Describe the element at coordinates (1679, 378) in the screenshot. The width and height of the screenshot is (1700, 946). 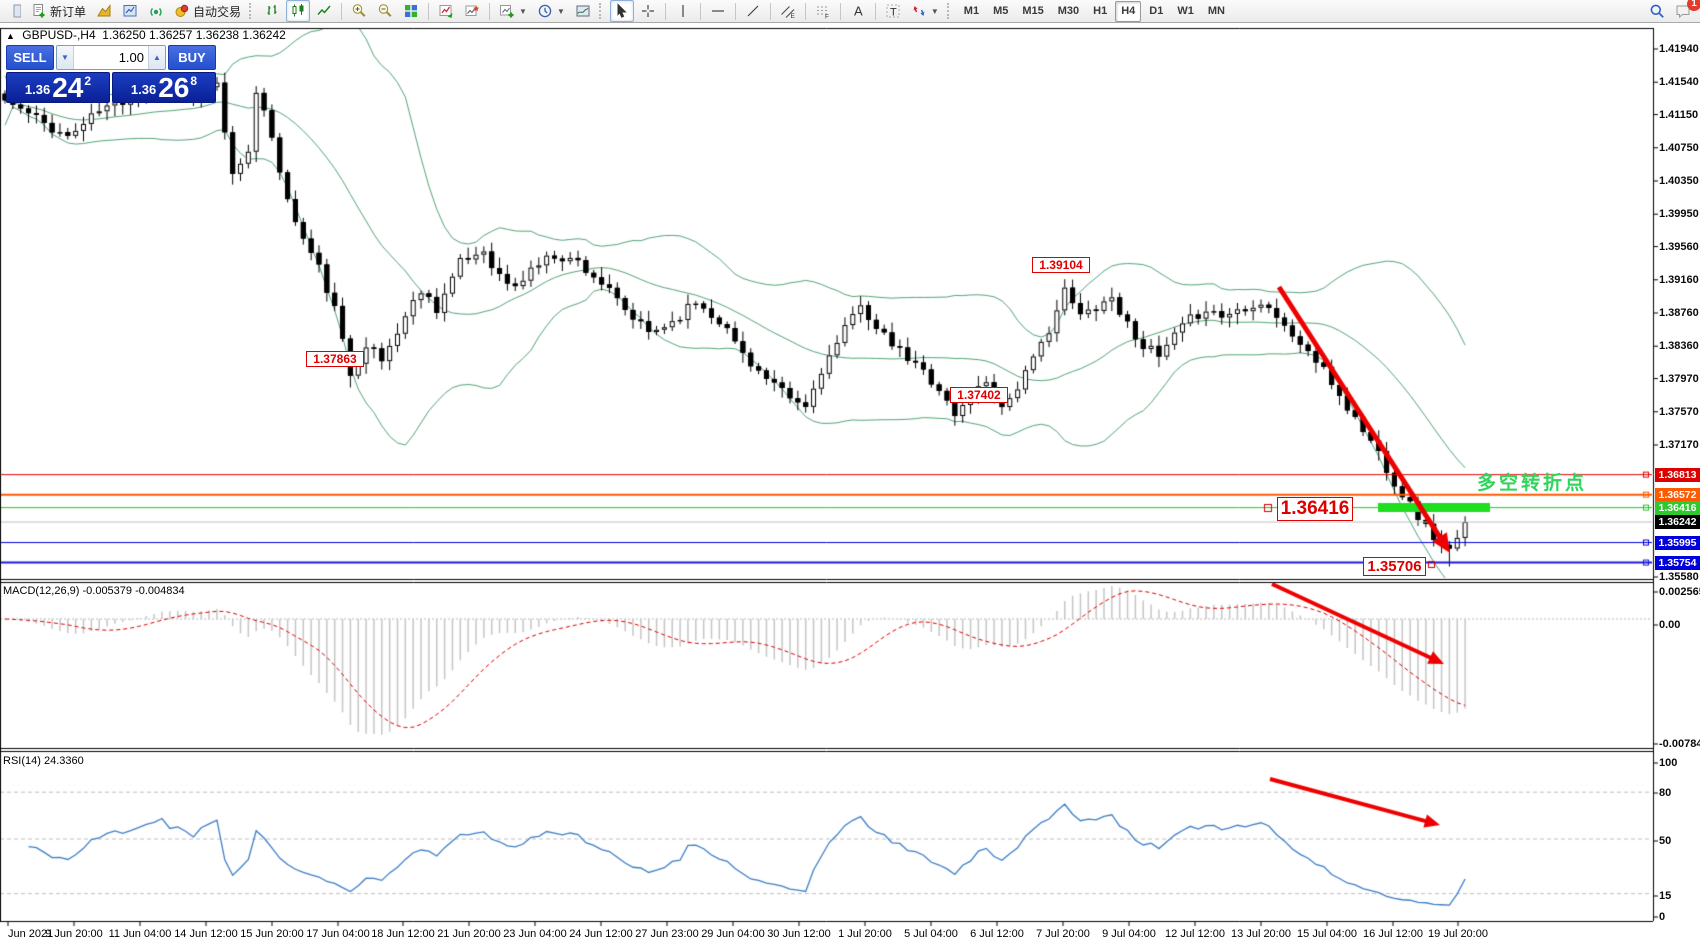
I see `price-axis-tick: 1.37970` at that location.